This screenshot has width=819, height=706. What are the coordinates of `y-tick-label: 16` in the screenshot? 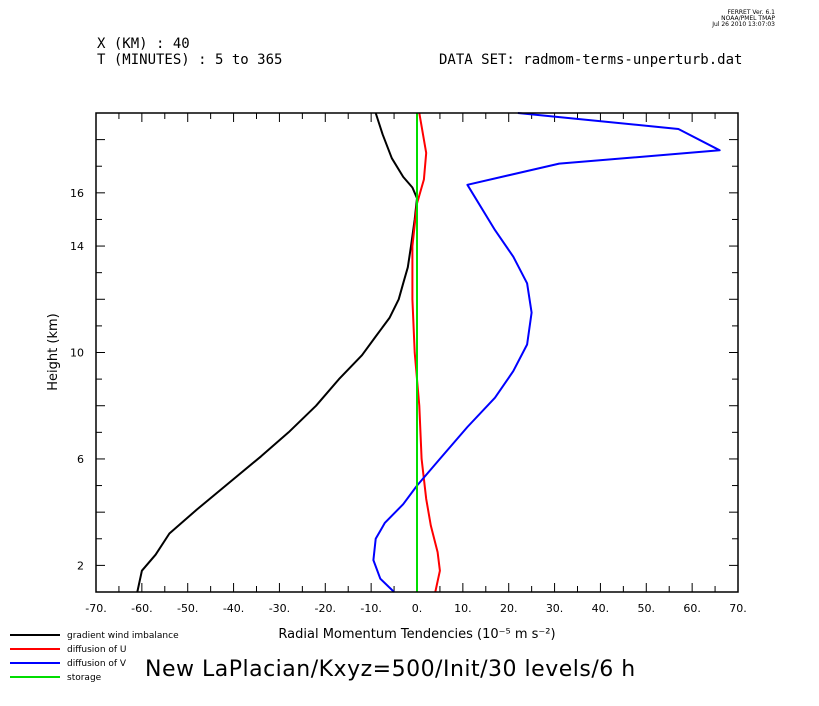 It's located at (77, 193).